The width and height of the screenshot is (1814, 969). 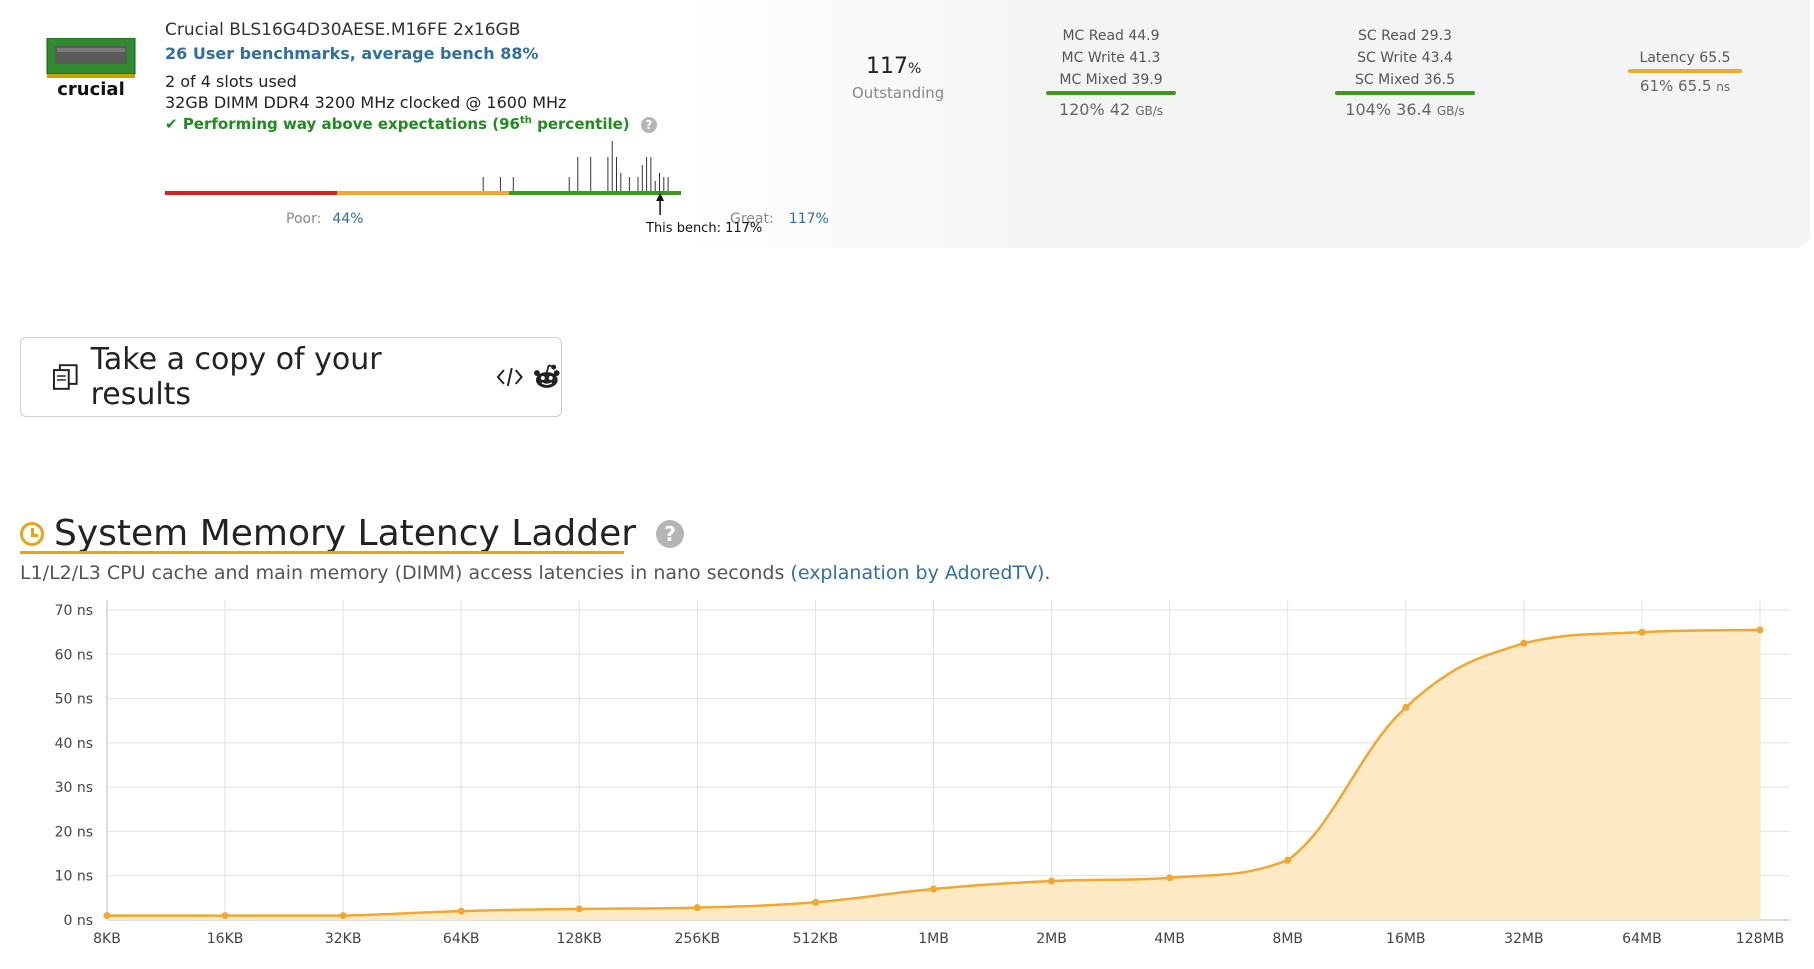 What do you see at coordinates (345, 533) in the screenshot?
I see `section-title: System Memory Latency Ladder` at bounding box center [345, 533].